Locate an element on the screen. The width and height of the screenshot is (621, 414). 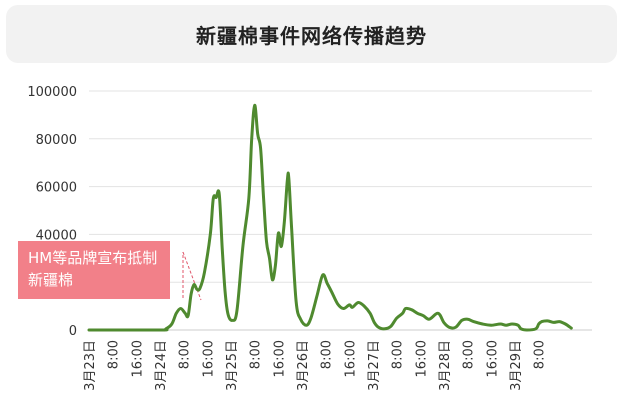
chart-title: 新疆棉事件网络传播趋势 is located at coordinates (311, 35).